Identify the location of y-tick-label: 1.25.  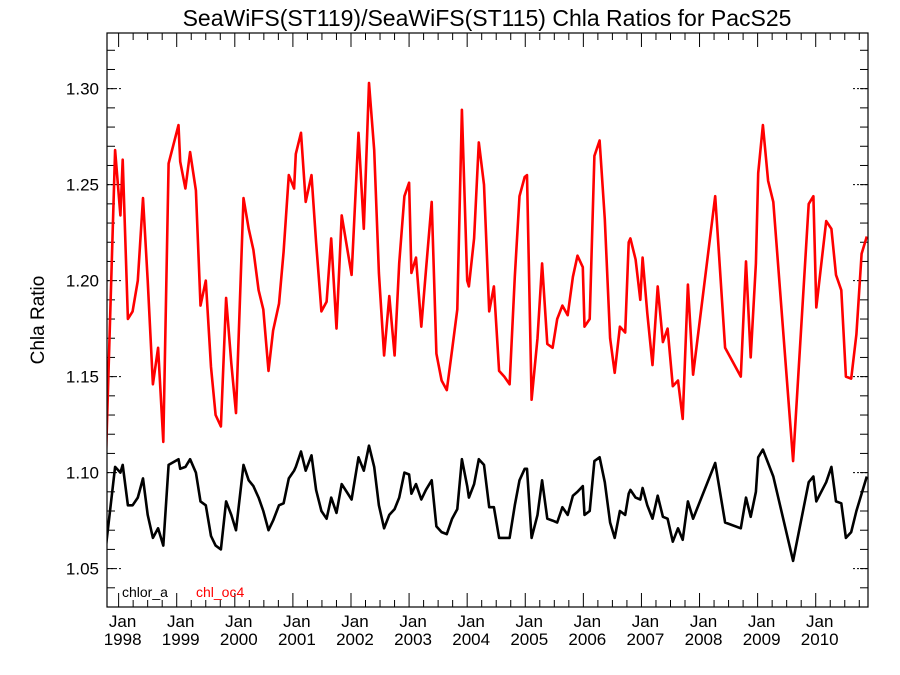
(82, 185).